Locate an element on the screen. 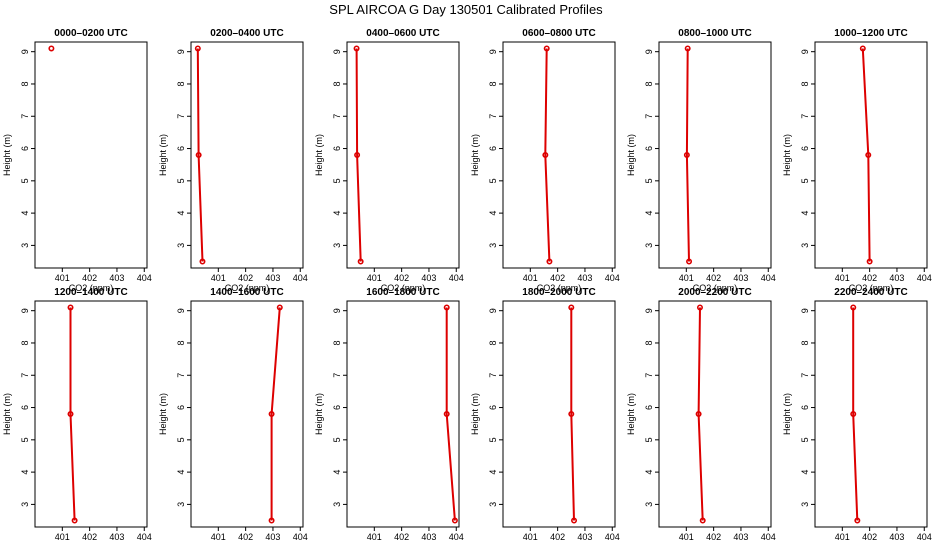 The image size is (936, 540). panel-title: 0400–0600 UTC is located at coordinates (402, 33).